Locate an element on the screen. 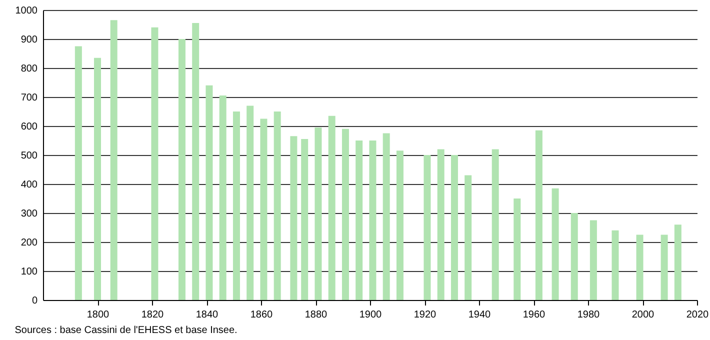 The height and width of the screenshot is (340, 710). y-tick-label: 700 is located at coordinates (29, 98).